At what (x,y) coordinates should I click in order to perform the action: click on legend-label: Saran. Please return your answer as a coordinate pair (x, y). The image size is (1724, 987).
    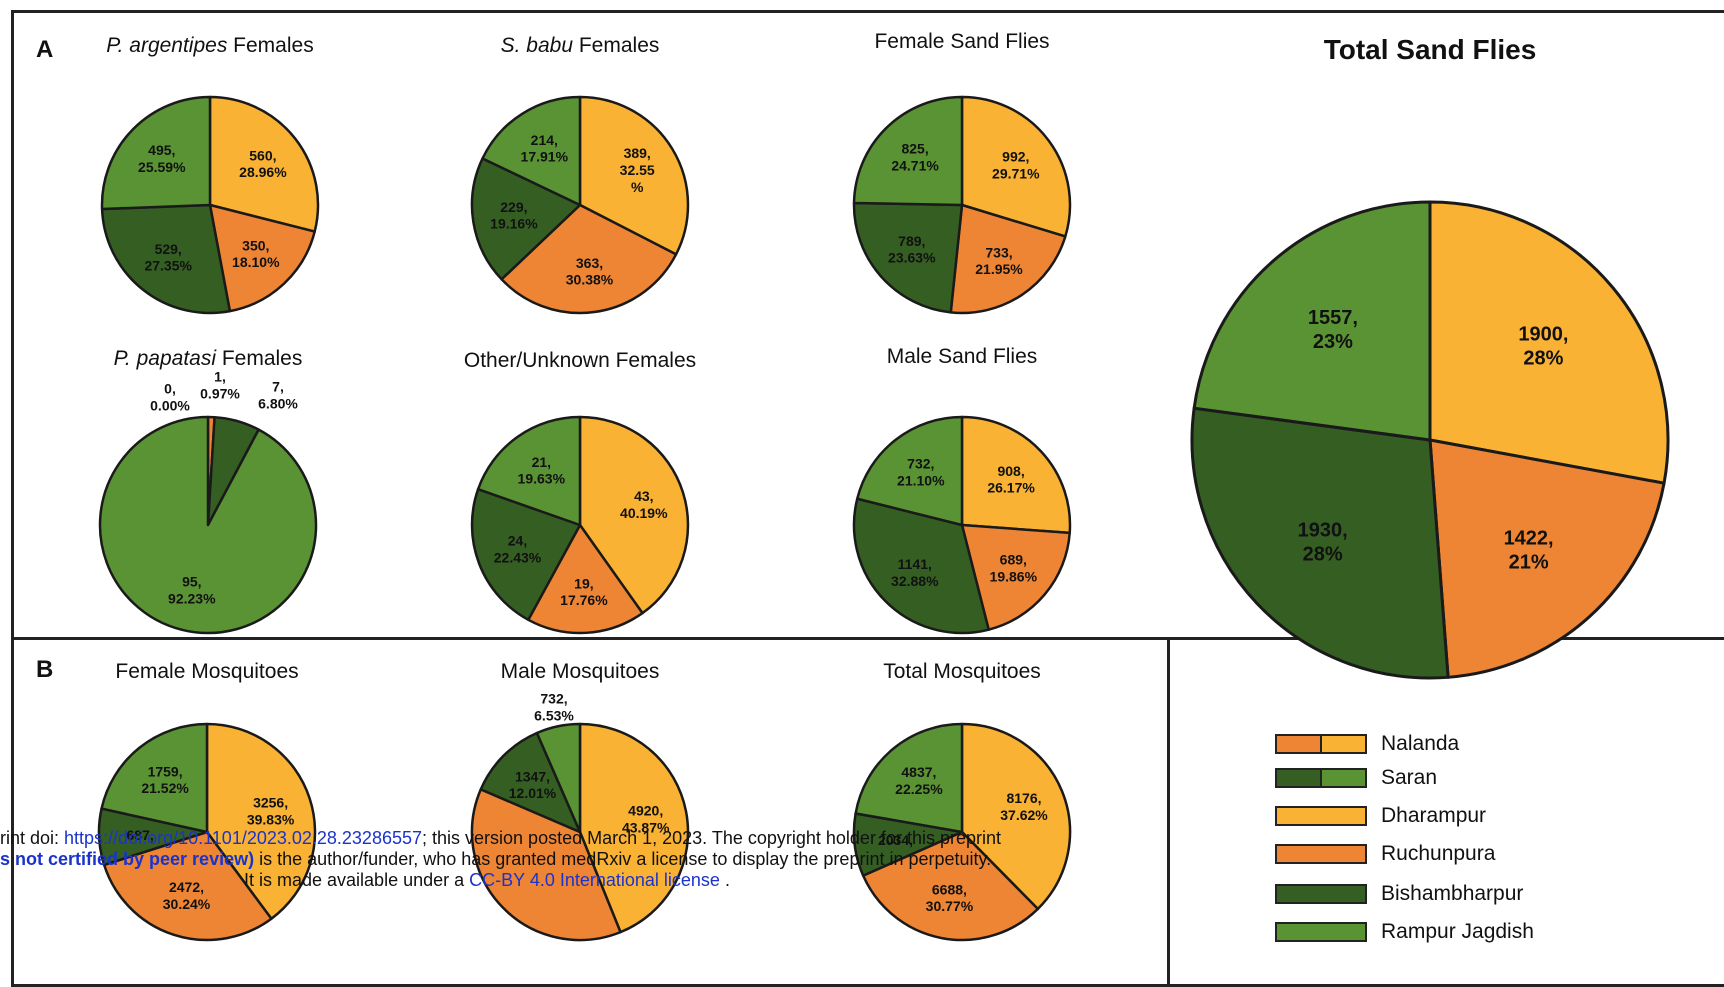
    Looking at the image, I should click on (1409, 777).